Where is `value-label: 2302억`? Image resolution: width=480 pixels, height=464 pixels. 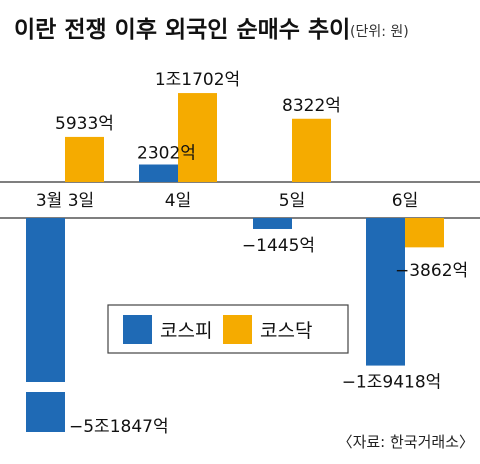 value-label: 2302억 is located at coordinates (166, 154).